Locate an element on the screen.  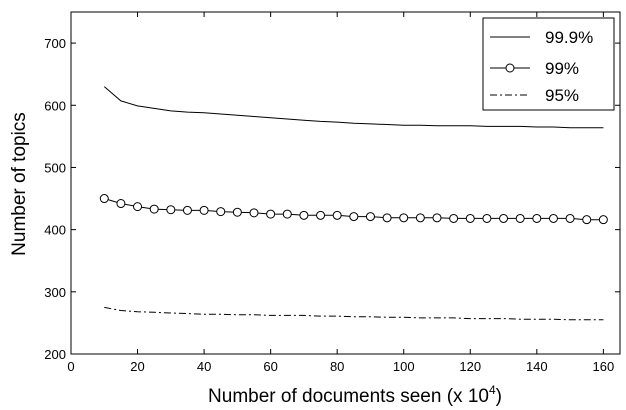
x-tick-label: 140 is located at coordinates (537, 366).